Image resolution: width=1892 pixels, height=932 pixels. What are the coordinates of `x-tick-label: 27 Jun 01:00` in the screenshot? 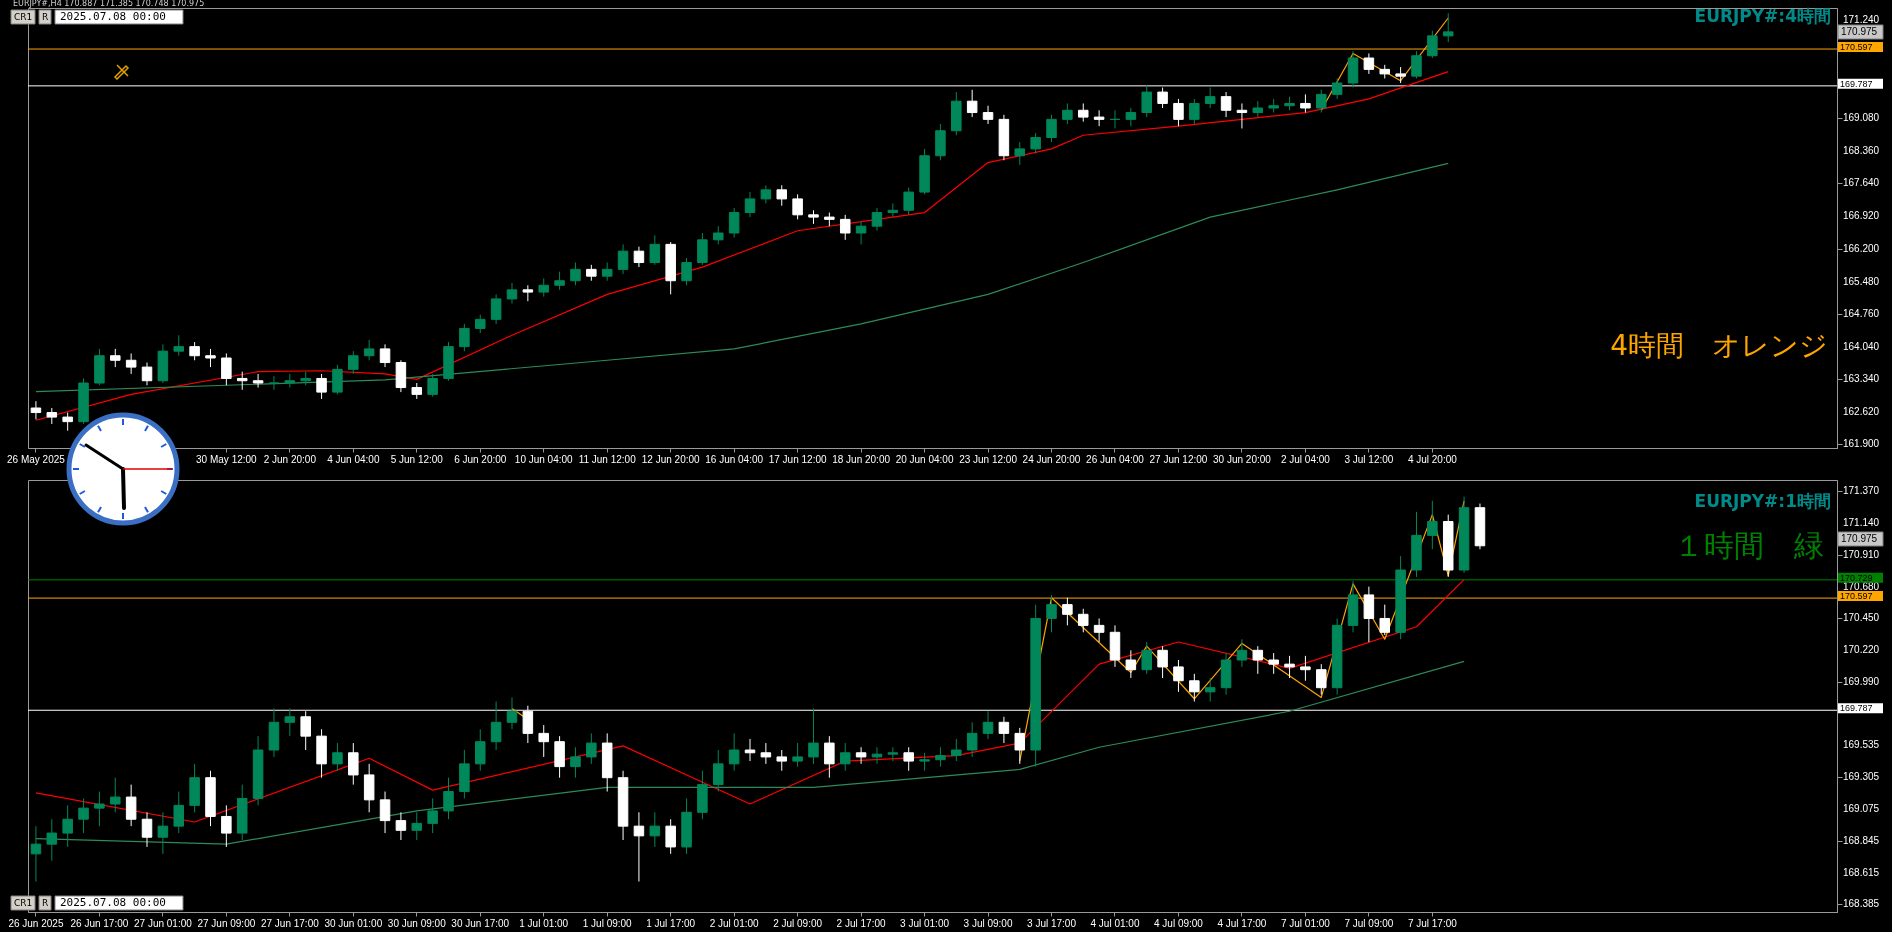 It's located at (163, 923).